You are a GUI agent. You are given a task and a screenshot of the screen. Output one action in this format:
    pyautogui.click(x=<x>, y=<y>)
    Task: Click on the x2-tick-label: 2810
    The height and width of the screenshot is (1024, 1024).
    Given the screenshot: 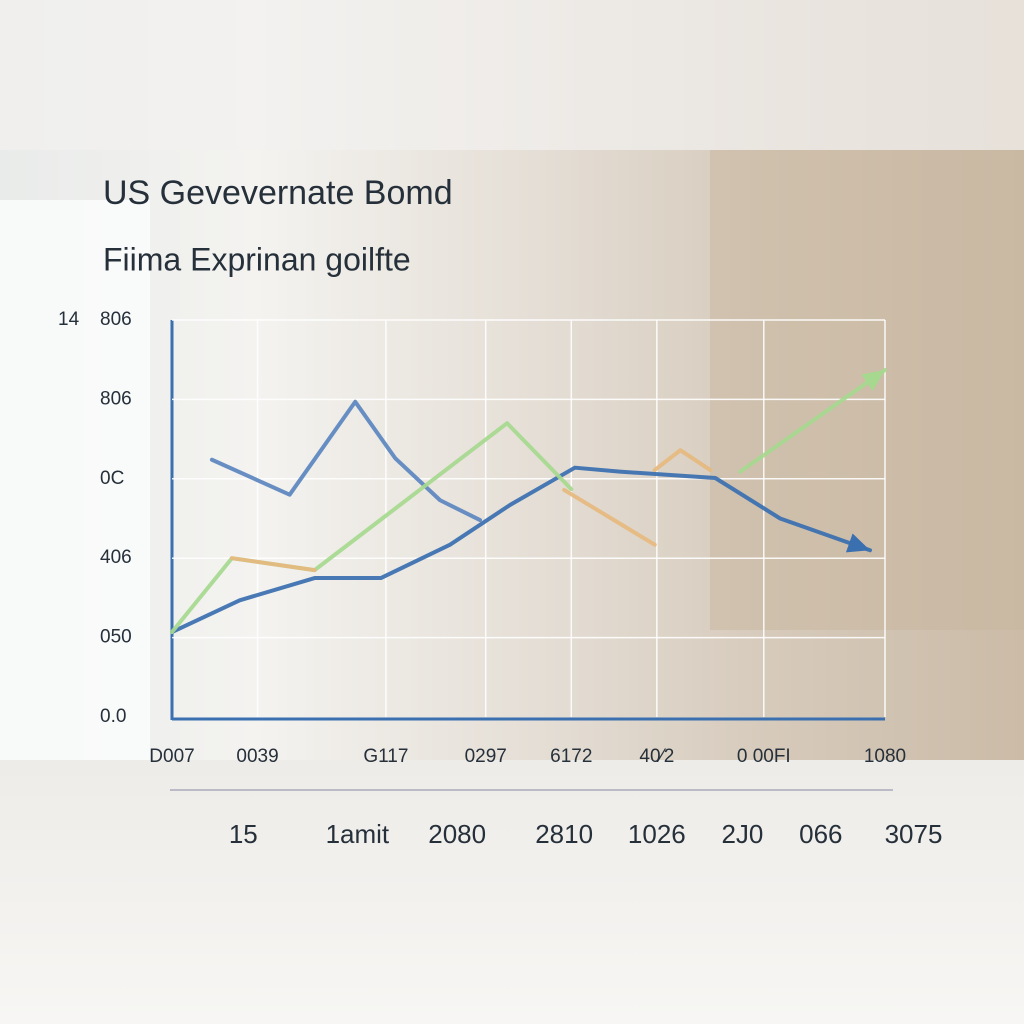 What is the action you would take?
    pyautogui.click(x=564, y=834)
    